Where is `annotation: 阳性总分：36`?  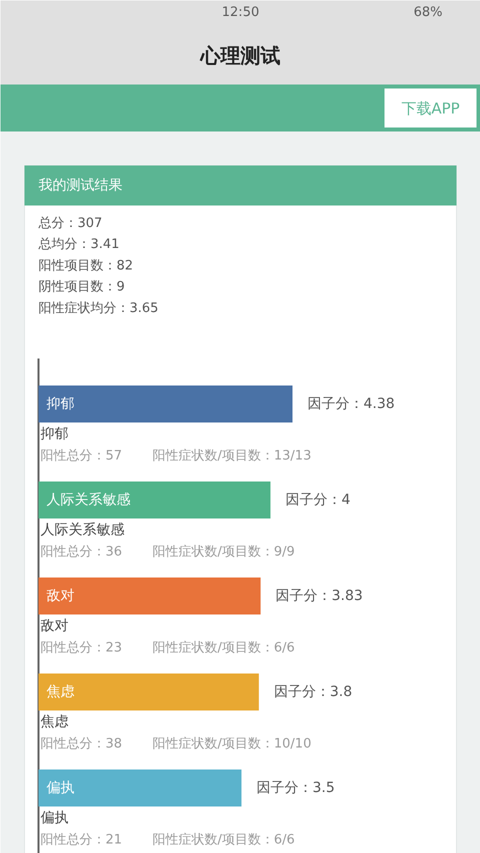 annotation: 阳性总分：36 is located at coordinates (81, 552).